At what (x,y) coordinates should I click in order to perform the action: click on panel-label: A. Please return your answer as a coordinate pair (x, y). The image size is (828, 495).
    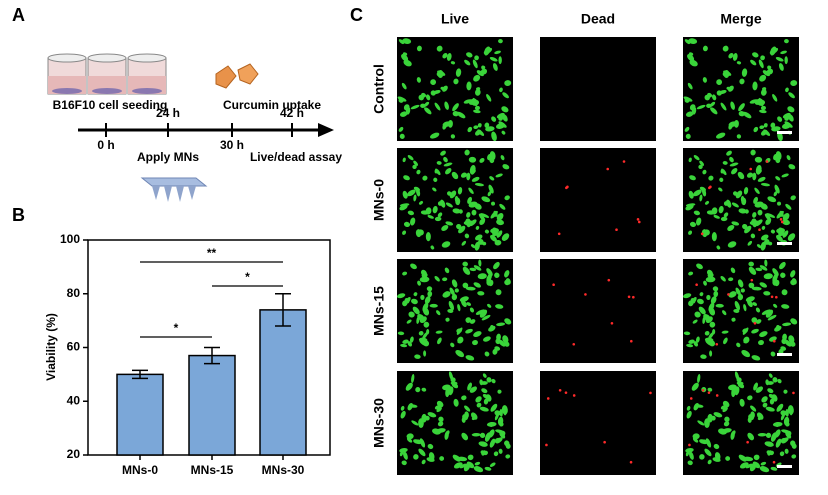
    Looking at the image, I should click on (18, 15).